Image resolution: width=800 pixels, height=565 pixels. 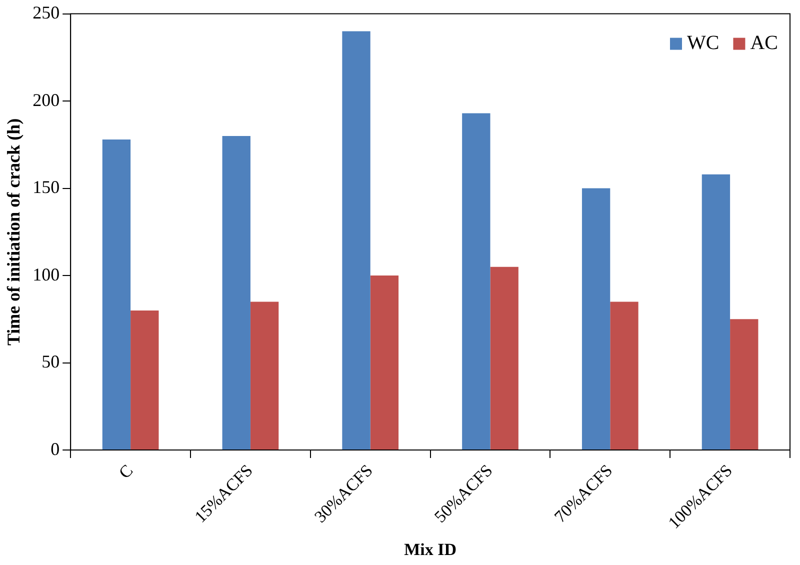 What do you see at coordinates (703, 43) in the screenshot?
I see `legend-label: WC` at bounding box center [703, 43].